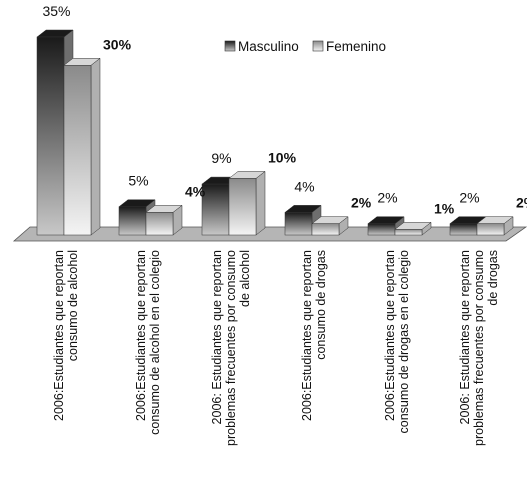  Describe the element at coordinates (493, 278) in the screenshot. I see `category-label-line: de drogas` at that location.